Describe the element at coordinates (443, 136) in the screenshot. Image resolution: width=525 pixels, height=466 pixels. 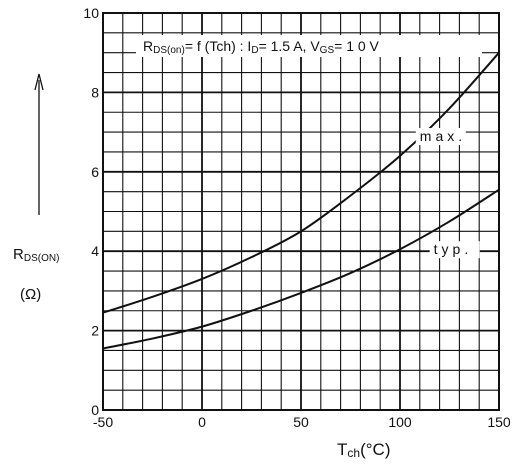
I see `series-label-max: max.` at that location.